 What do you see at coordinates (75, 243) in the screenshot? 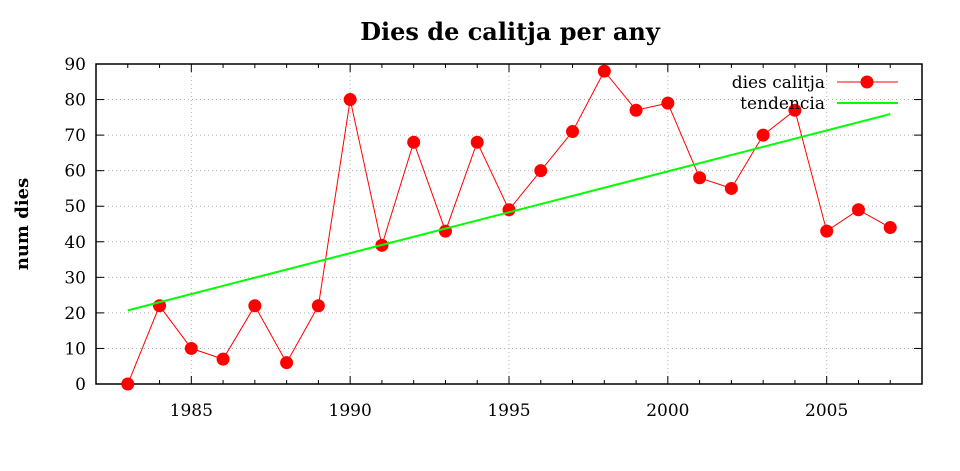
I see `y-tick-label: 40` at bounding box center [75, 243].